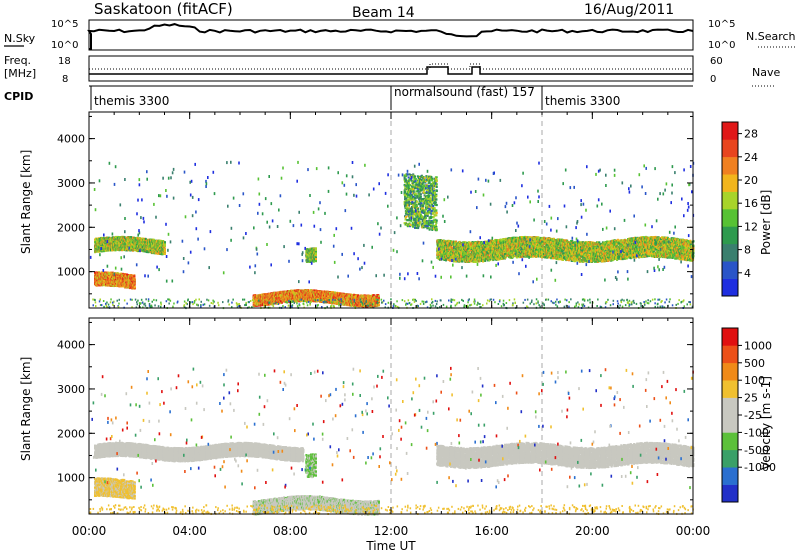 This screenshot has height=554, width=800. Describe the element at coordinates (64, 45) in the screenshot. I see `nsky-tick-low: 10^0` at that location.